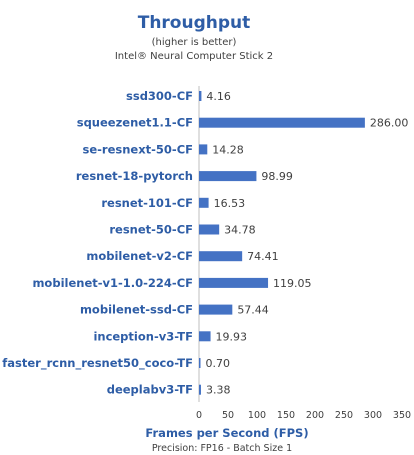  I want to click on x-tick-label: 300, so click(373, 415).